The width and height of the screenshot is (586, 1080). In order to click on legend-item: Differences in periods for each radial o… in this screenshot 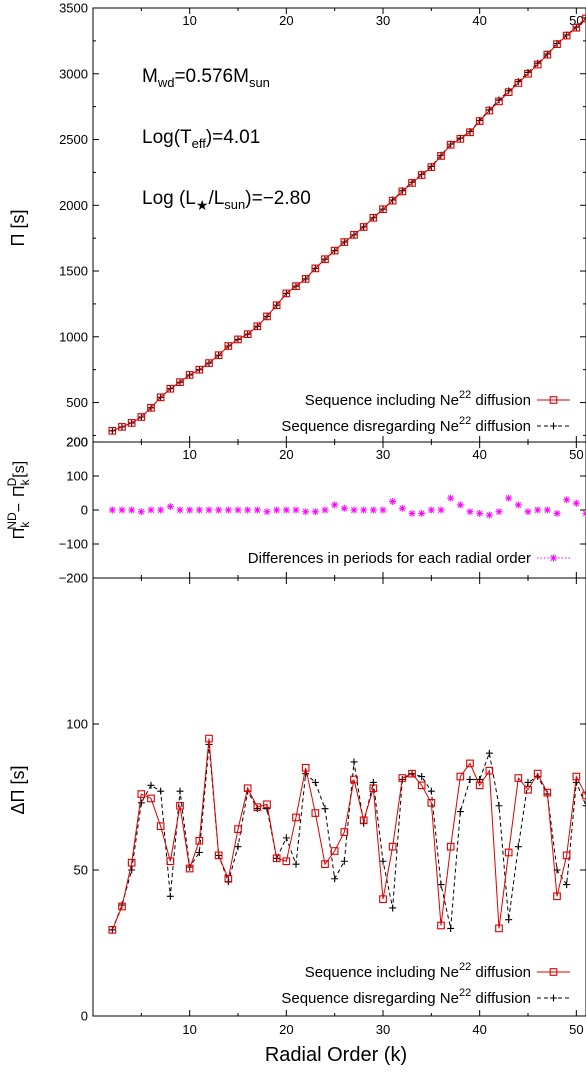, I will do `click(409, 558)`.